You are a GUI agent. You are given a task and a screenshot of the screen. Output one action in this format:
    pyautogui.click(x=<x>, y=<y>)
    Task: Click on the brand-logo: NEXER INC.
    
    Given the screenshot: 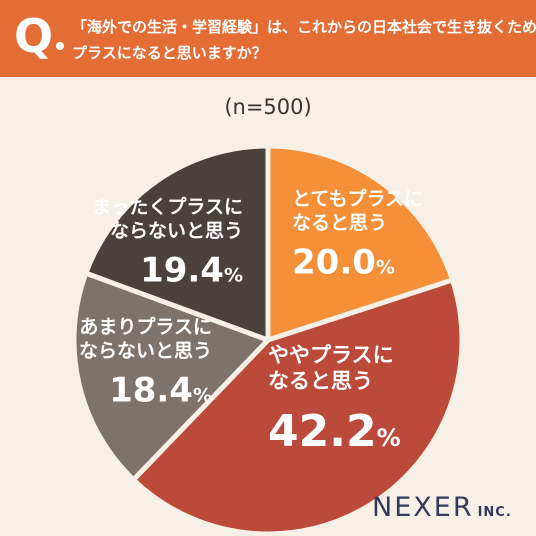 What is the action you would take?
    pyautogui.click(x=442, y=507)
    